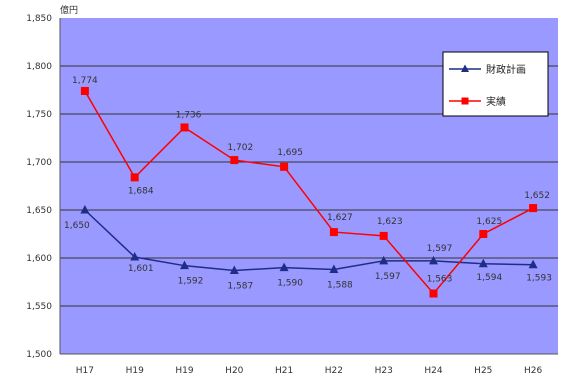 This screenshot has width=561, height=377. I want to click on series-line, so click(309, 240).